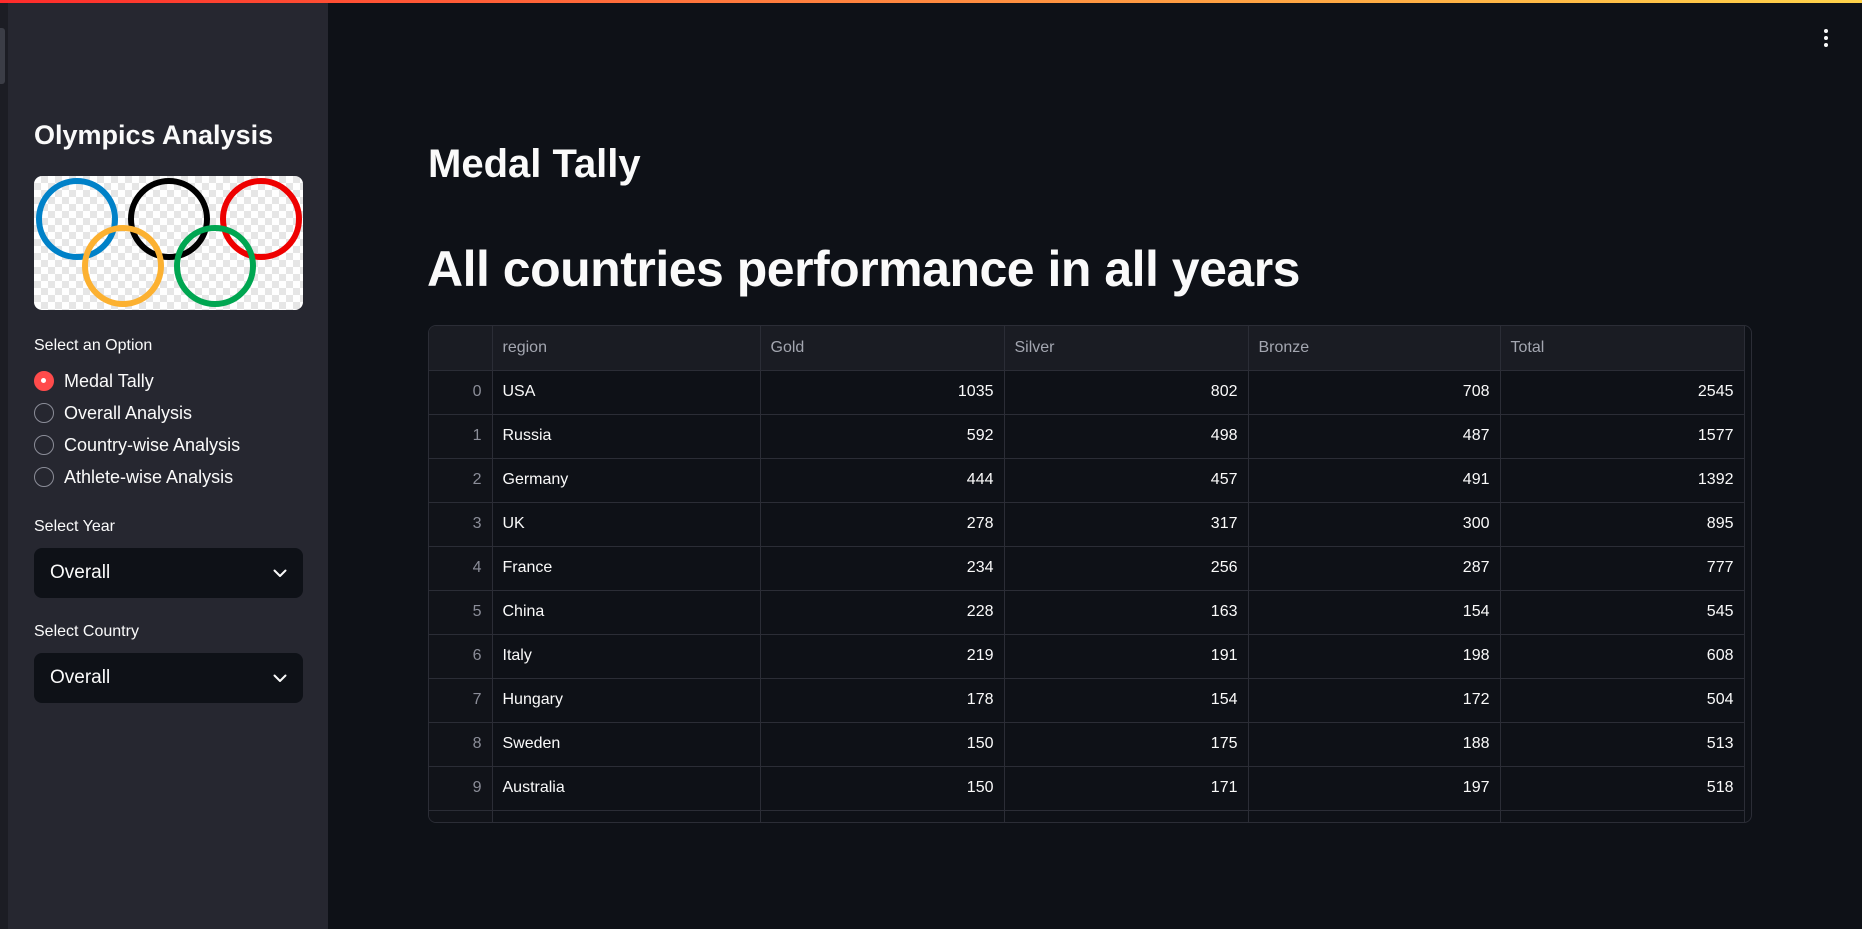 The height and width of the screenshot is (929, 1862). What do you see at coordinates (882, 436) in the screenshot?
I see `cell-gold: 592` at bounding box center [882, 436].